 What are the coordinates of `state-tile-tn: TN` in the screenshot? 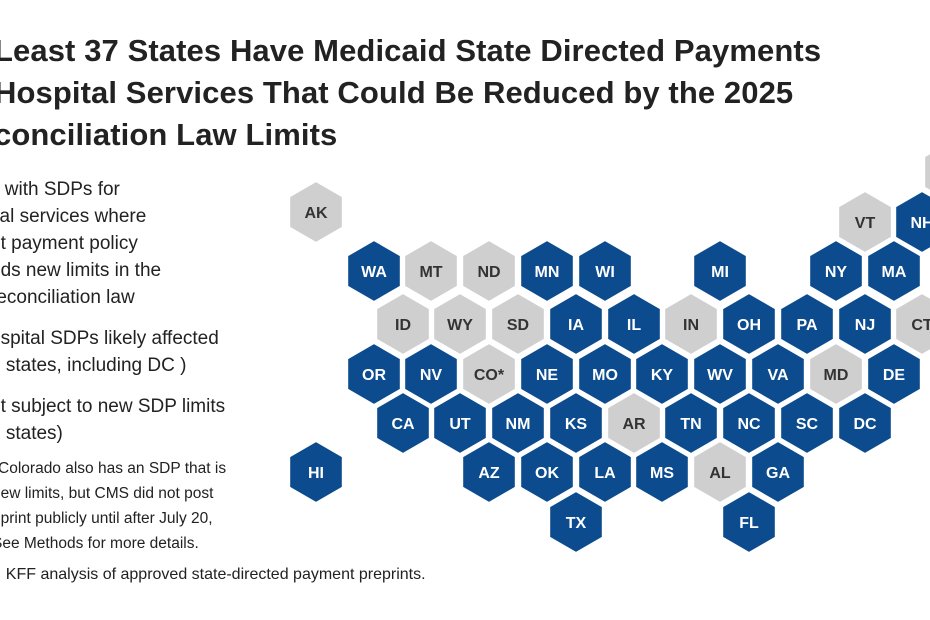 It's located at (691, 423).